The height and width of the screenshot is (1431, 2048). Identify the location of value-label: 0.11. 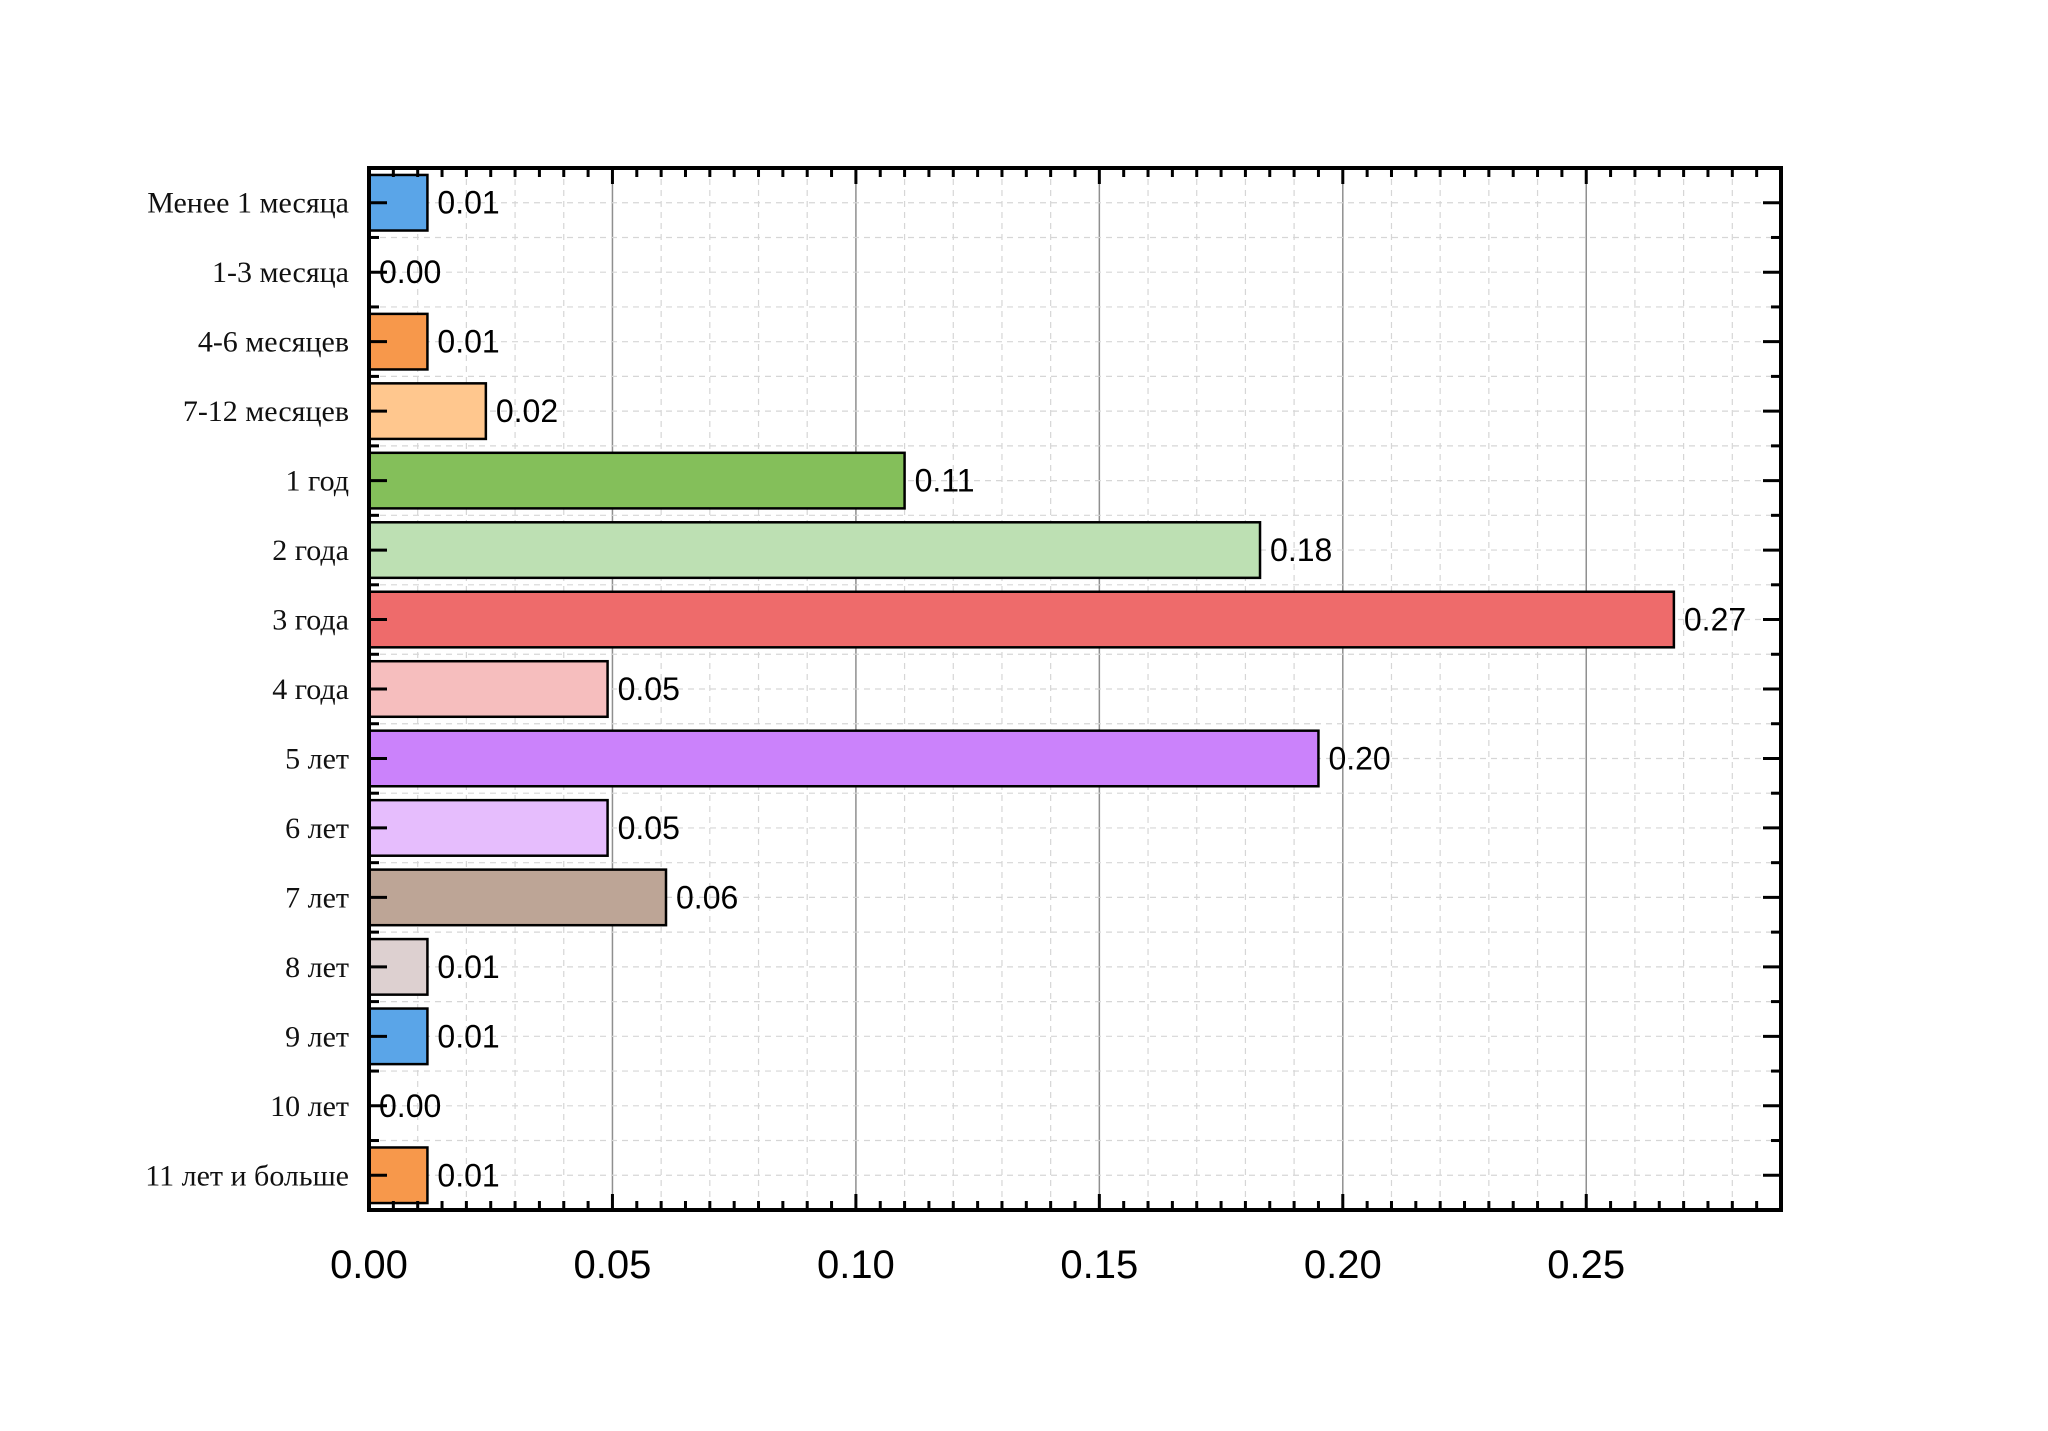
(945, 481).